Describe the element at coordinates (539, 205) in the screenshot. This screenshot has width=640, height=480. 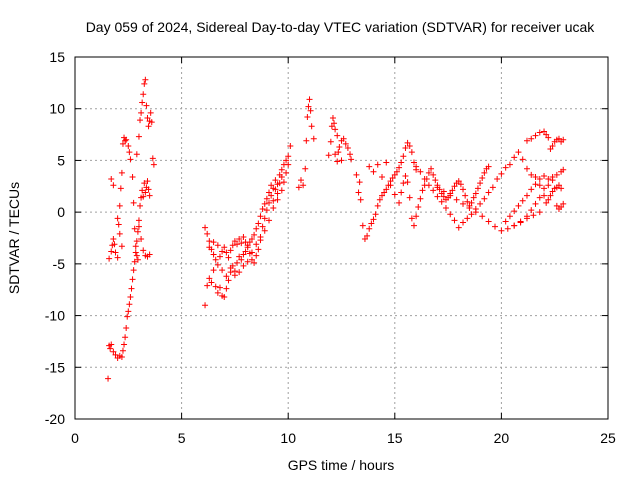
I see `series-arc-n` at that location.